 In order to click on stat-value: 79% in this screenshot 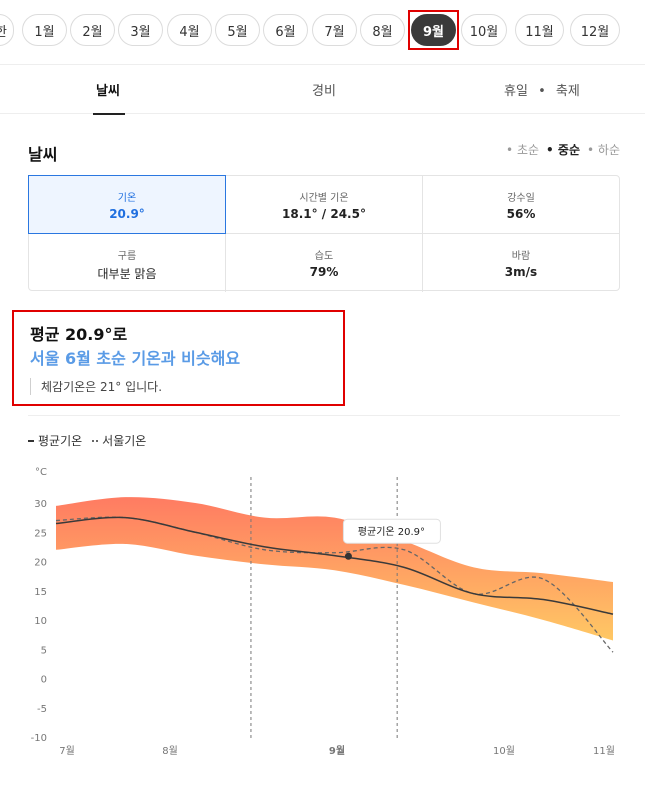, I will do `click(324, 272)`.